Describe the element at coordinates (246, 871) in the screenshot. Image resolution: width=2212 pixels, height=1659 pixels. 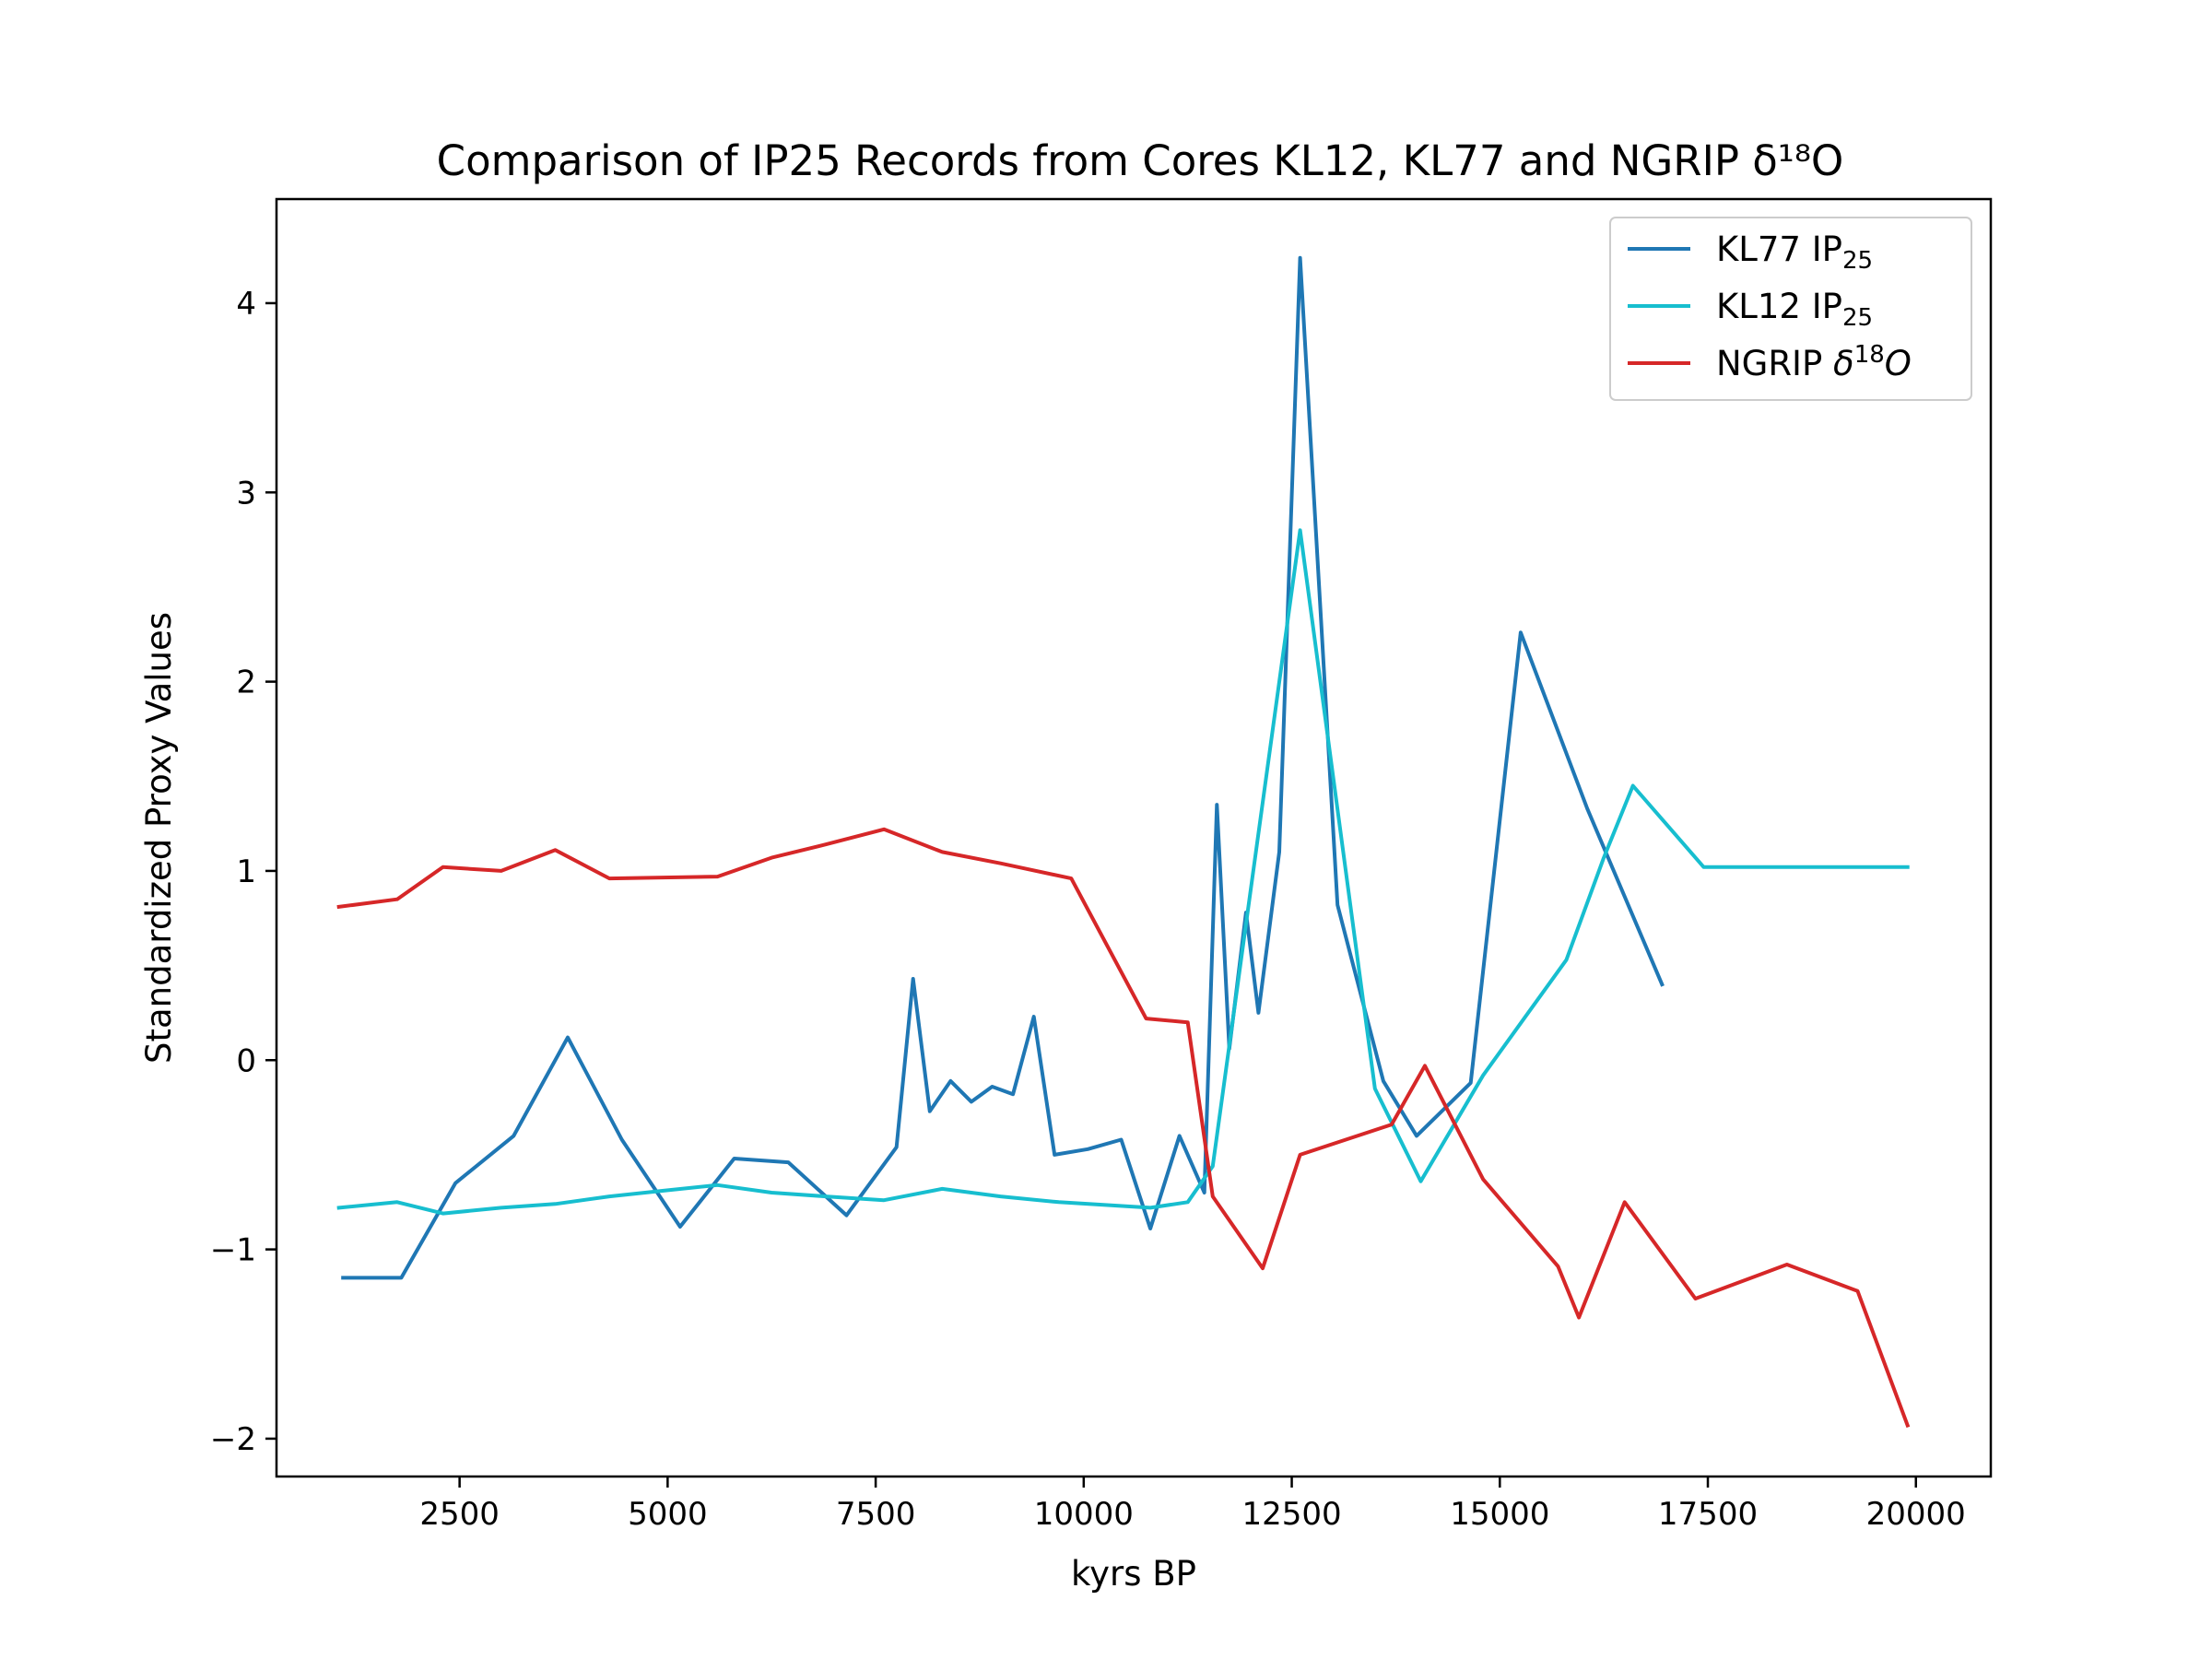
I see `y-tick-label: 1` at that location.